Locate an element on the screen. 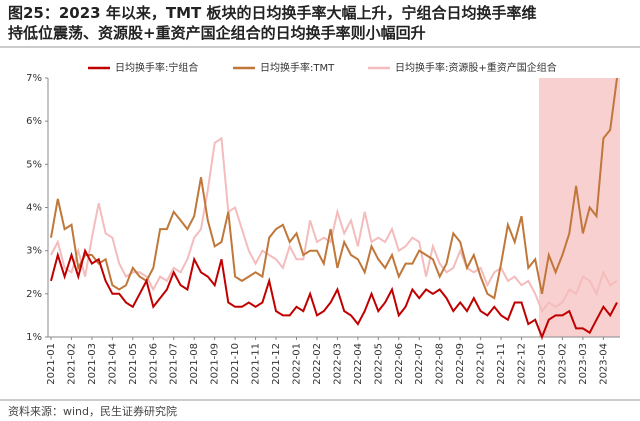 The height and width of the screenshot is (421, 640). x-tick-label: 2023-03 is located at coordinates (583, 364).